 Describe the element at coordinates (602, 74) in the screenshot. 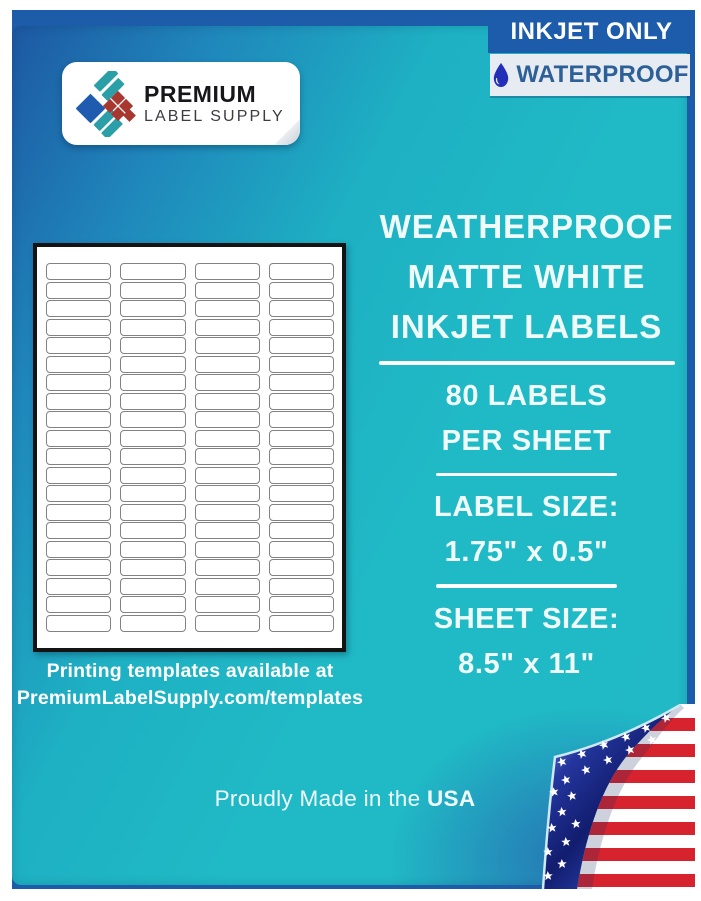

I see `waterproof-badge-label: WATERPROOF` at that location.